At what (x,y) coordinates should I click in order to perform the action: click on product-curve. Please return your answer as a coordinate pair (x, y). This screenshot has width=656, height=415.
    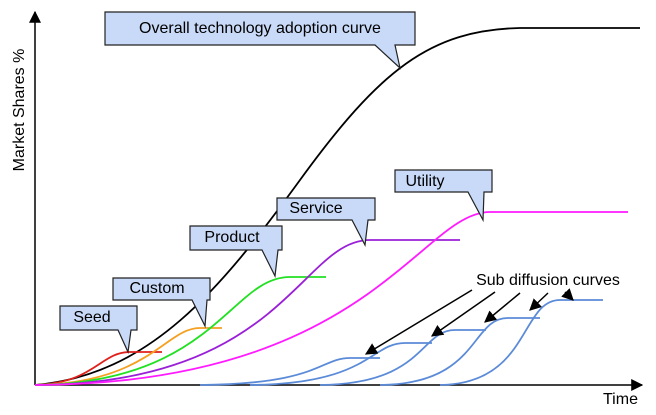
    Looking at the image, I should click on (180, 331).